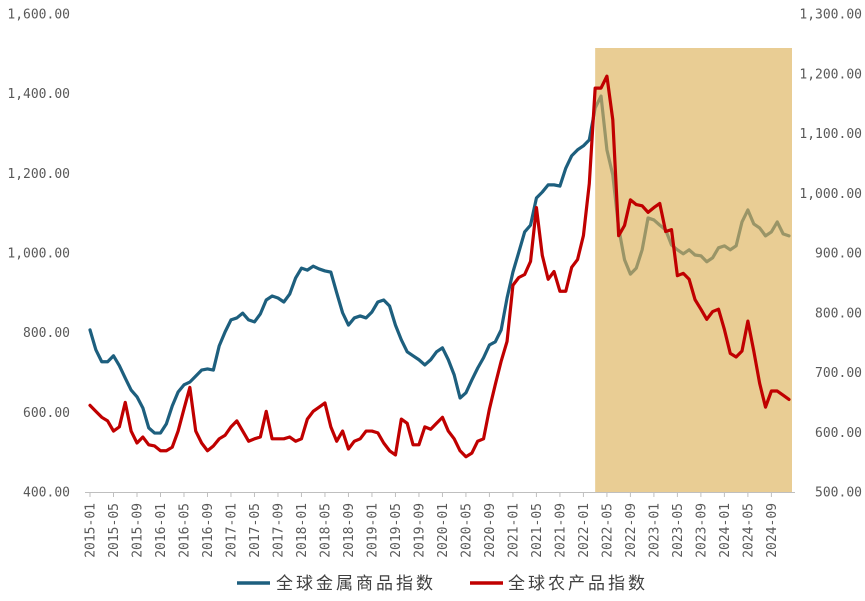  What do you see at coordinates (631, 530) in the screenshot?
I see `x-tick-label: 2022-09` at bounding box center [631, 530].